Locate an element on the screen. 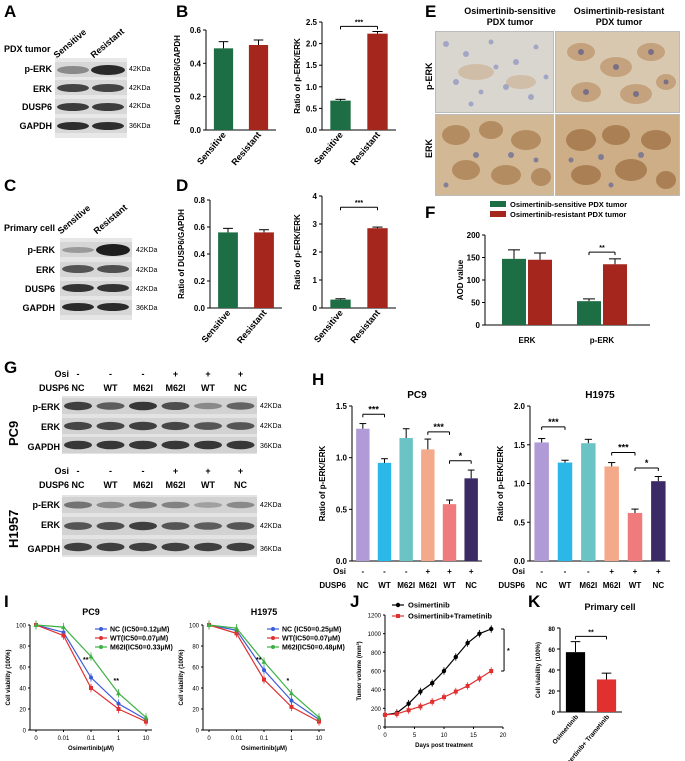 The height and width of the screenshot is (761, 685). d-right-x-label: Sensitive is located at coordinates (328, 326).